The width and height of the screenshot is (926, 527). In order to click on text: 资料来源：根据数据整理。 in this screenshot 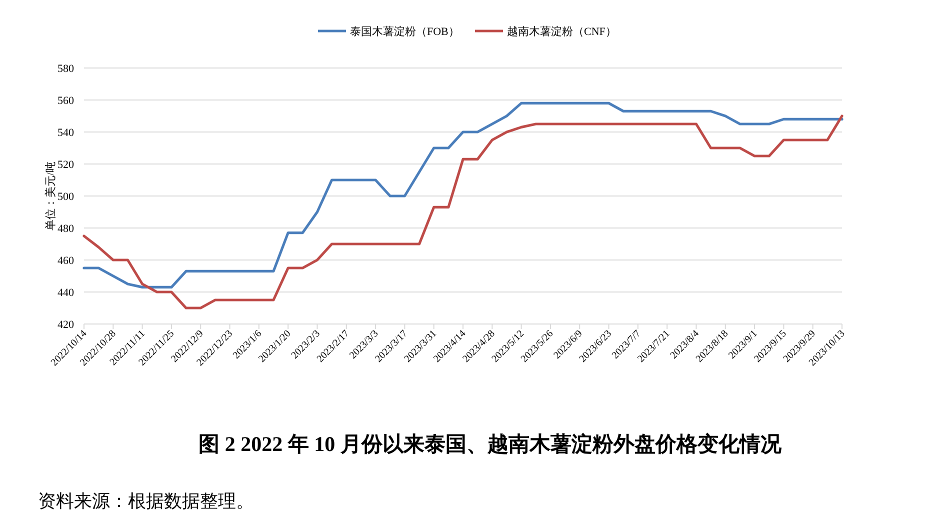, I will do `click(146, 501)`.